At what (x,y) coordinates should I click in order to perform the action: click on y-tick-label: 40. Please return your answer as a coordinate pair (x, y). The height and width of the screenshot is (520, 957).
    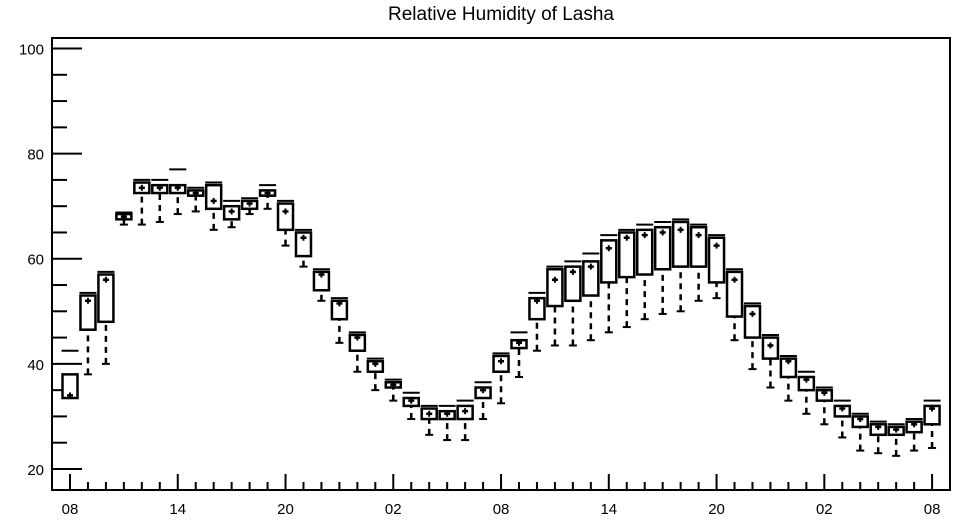
    Looking at the image, I should click on (35, 365).